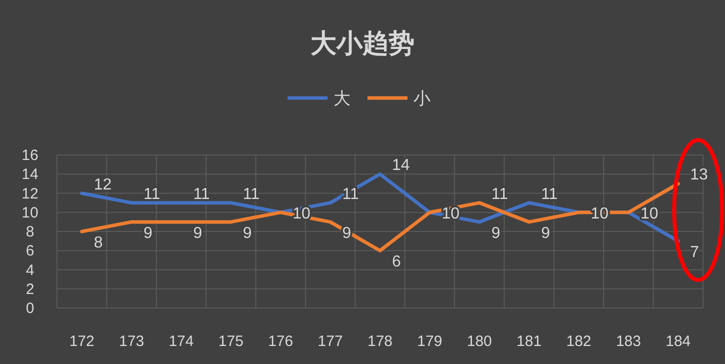 The height and width of the screenshot is (364, 725). I want to click on legend-label: 小, so click(422, 98).